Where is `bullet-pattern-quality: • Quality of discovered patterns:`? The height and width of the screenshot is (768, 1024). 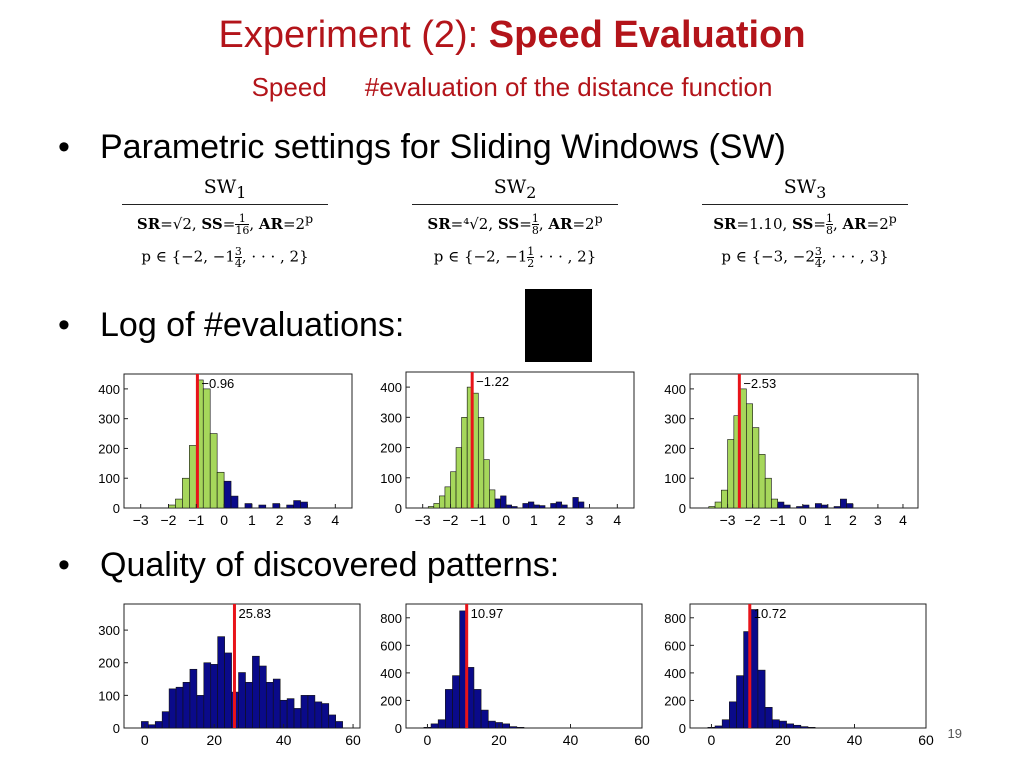 bullet-pattern-quality: • Quality of discovered patterns: is located at coordinates (308, 565).